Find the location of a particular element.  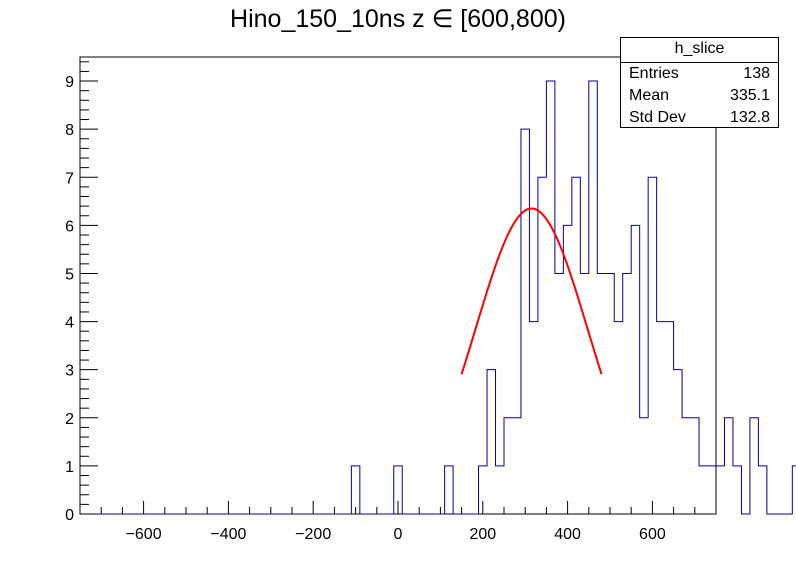

stats-box-title: h_slice is located at coordinates (699, 50).